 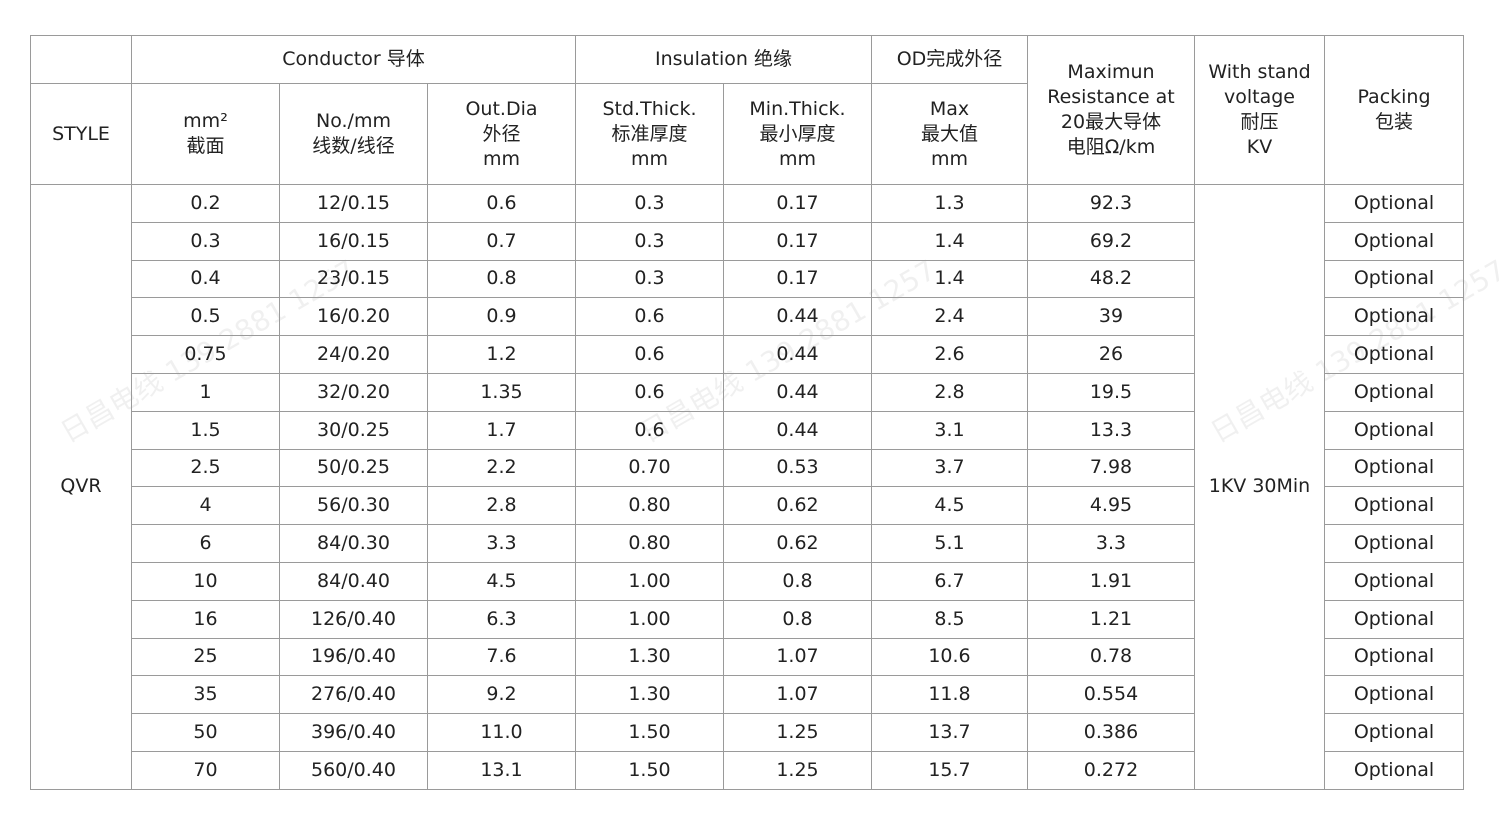 I want to click on table-row: 1.5 30/0.25 1.7 0.6 0.44 3.1 13.3 Optional, so click(x=747, y=430).